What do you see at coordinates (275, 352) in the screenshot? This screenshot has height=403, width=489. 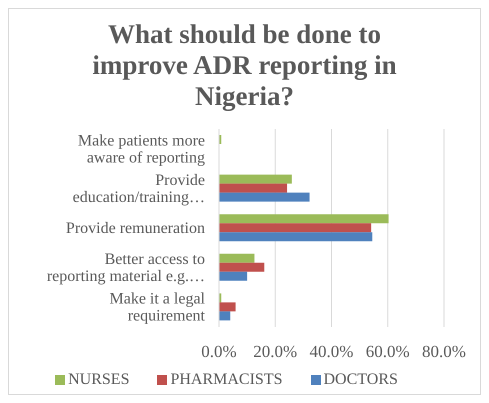 I see `x-tick-label: 20.0%` at bounding box center [275, 352].